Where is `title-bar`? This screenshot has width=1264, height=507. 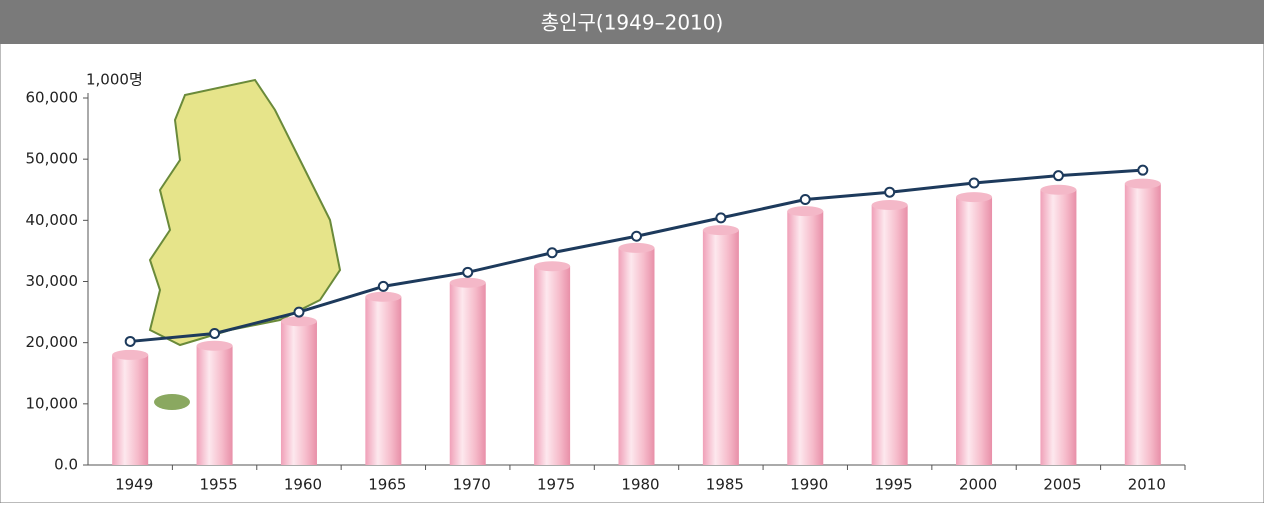 title-bar is located at coordinates (632, 22).